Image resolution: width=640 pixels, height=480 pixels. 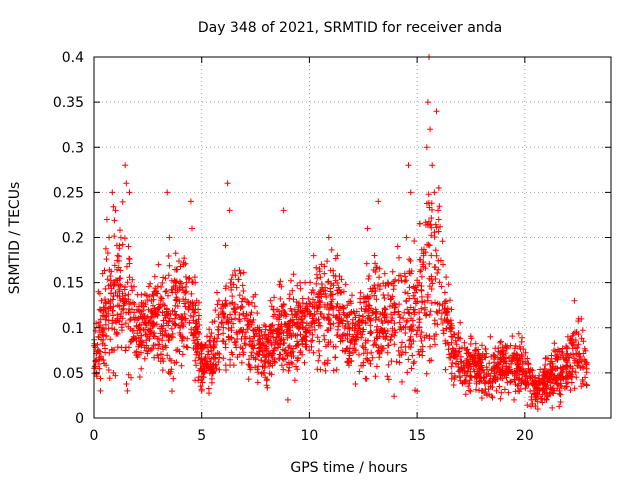 What do you see at coordinates (79, 419) in the screenshot?
I see `y-tick-label: 0` at bounding box center [79, 419].